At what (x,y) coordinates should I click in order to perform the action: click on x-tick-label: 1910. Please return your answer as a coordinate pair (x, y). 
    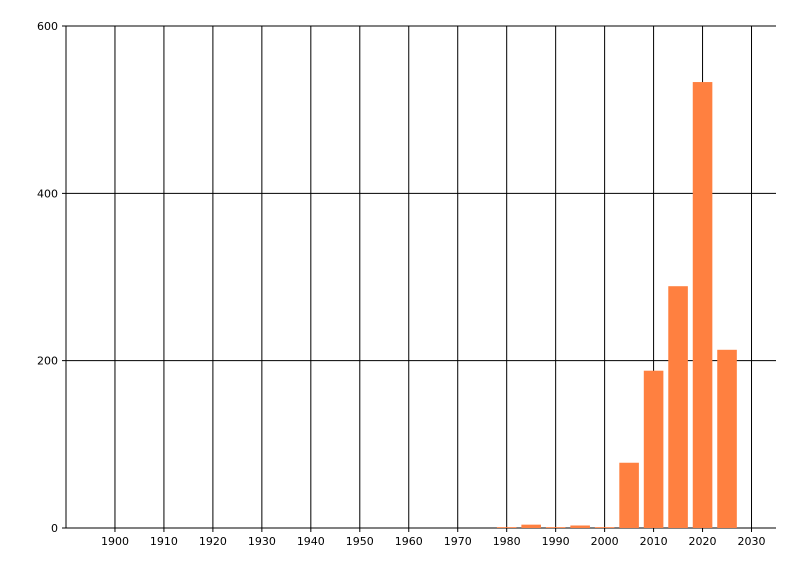
    Looking at the image, I should click on (164, 541).